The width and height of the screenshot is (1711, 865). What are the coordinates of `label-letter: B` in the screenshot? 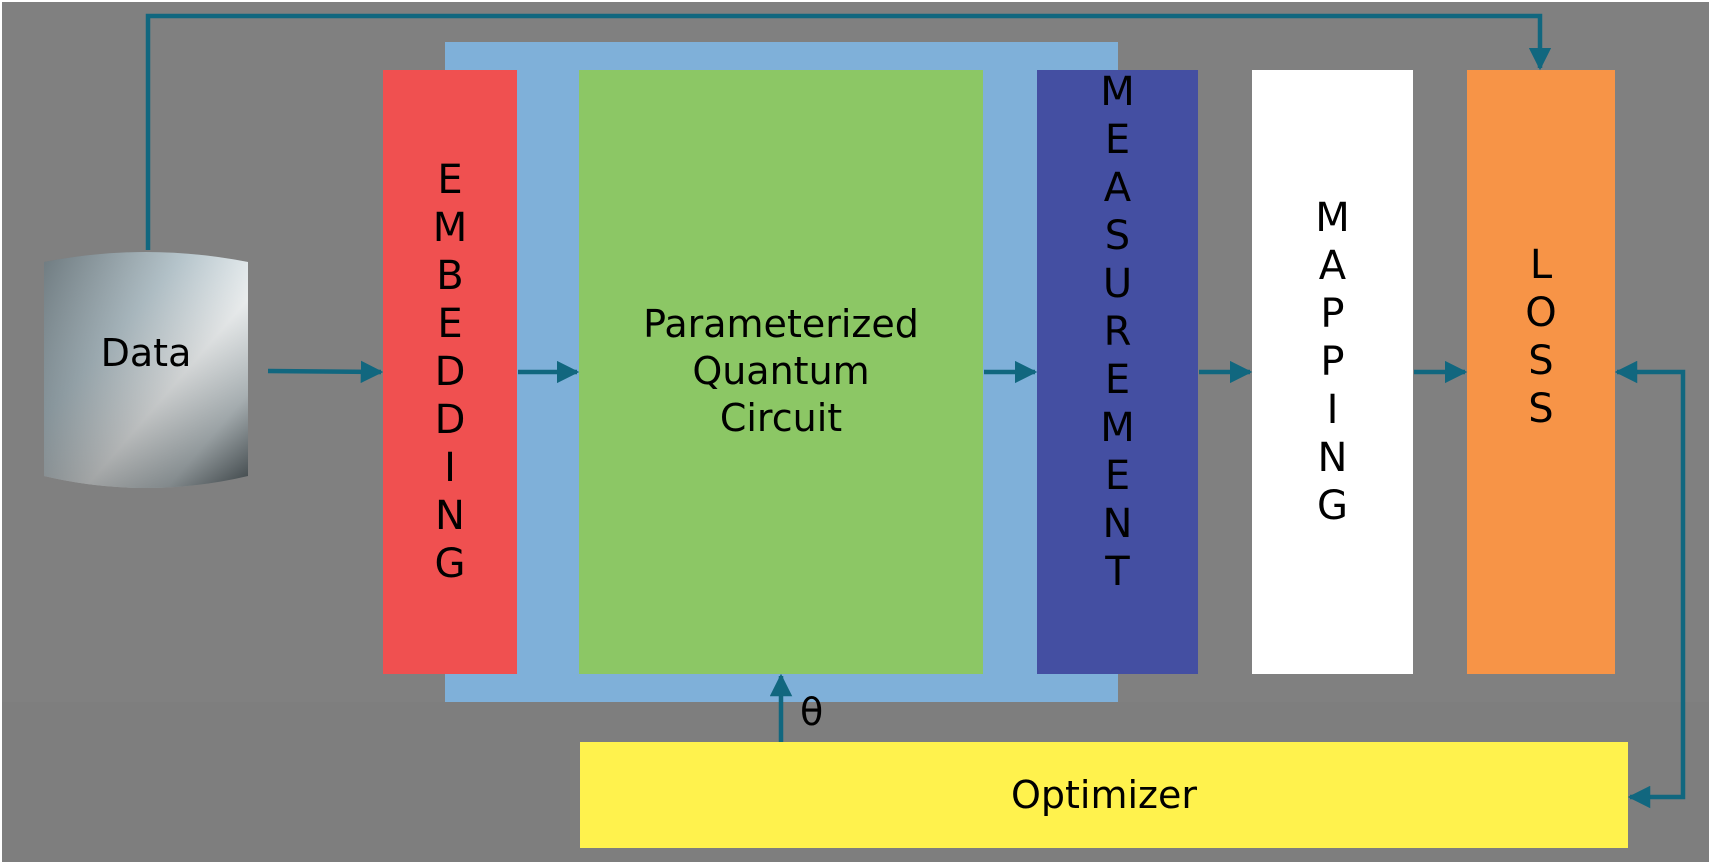 It's located at (450, 276).